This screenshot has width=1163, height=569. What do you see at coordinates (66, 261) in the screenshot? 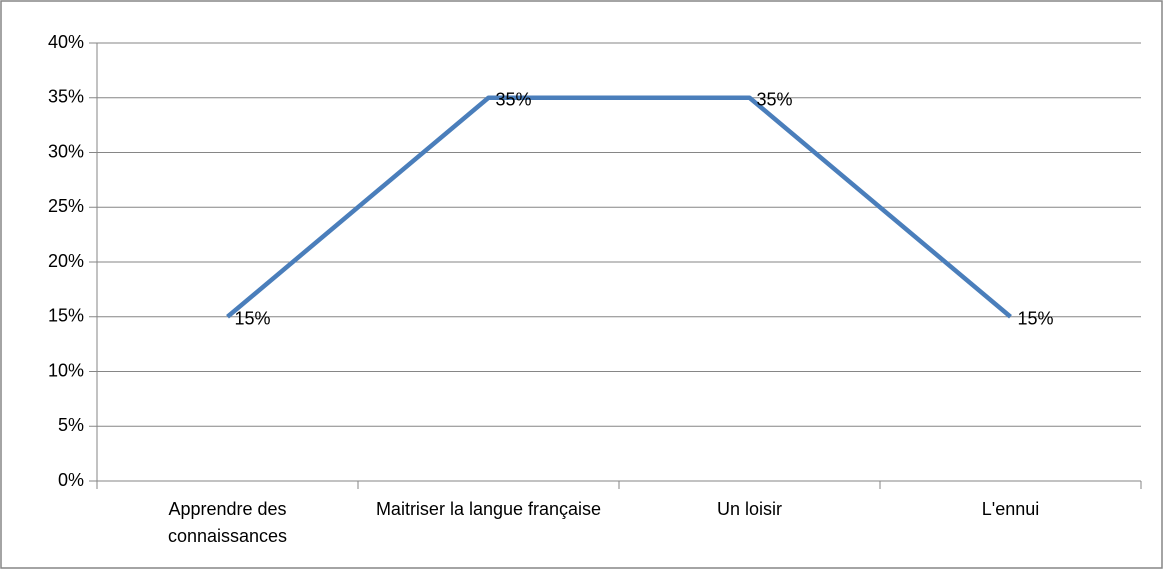
I see `y-tick-label: 20%` at bounding box center [66, 261].